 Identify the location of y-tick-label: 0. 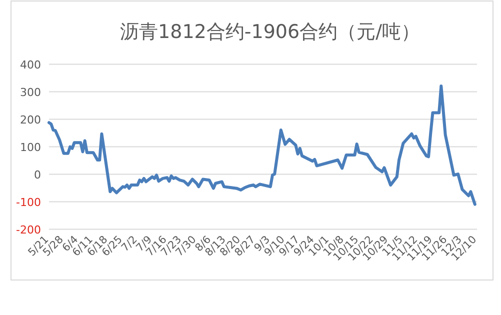
(37, 175).